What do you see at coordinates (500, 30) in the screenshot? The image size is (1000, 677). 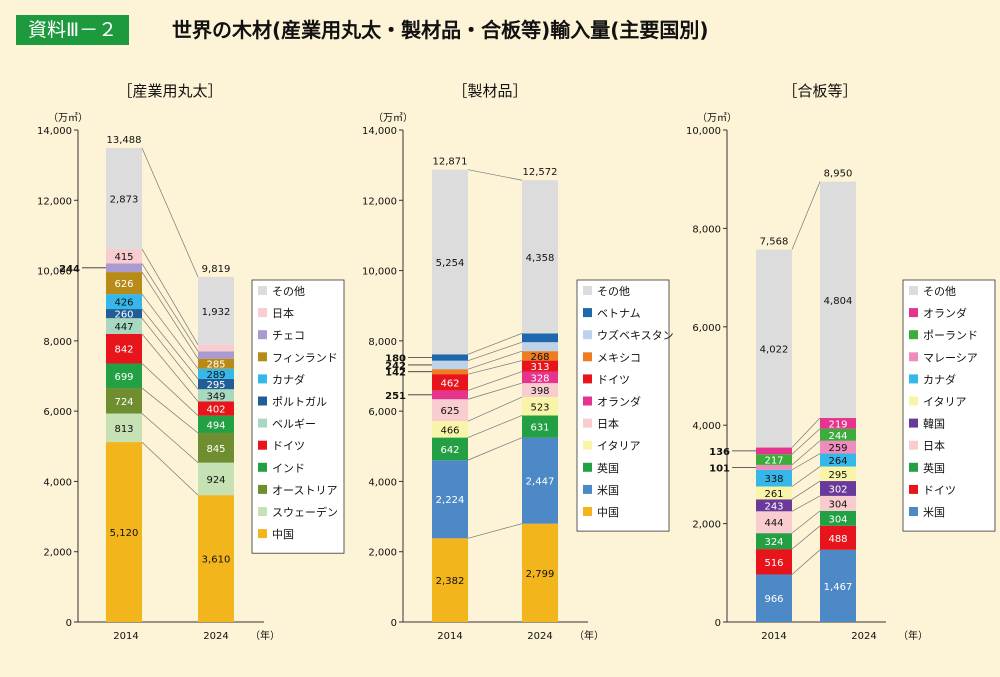 I see `header: 資料Ⅲ－２ 世界の木材(産業用丸太・製材品・合板等)輸入量(主要国別)` at bounding box center [500, 30].